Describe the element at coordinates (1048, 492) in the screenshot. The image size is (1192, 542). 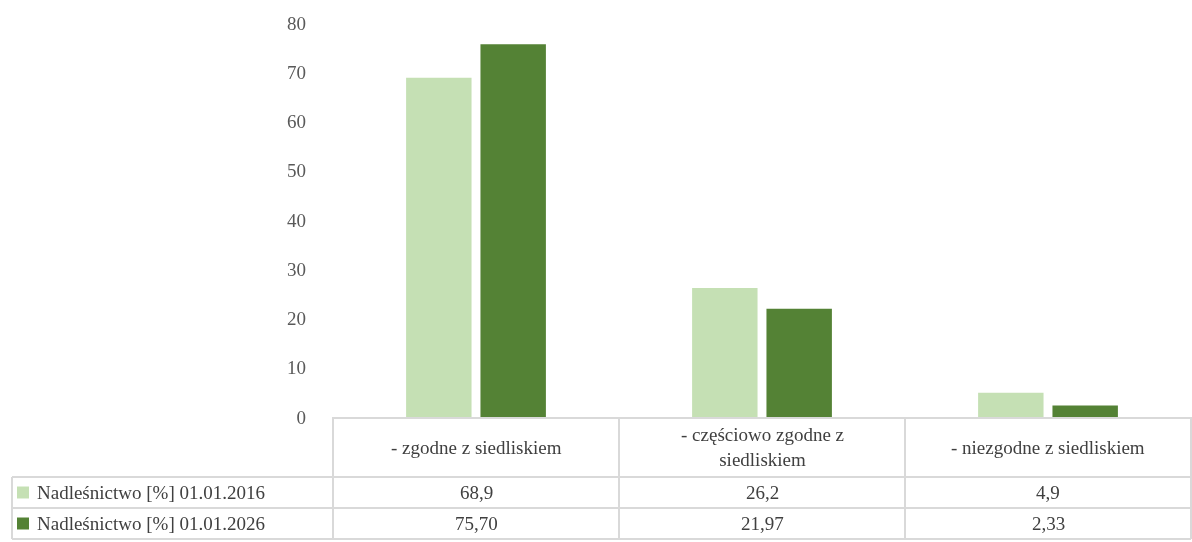
I see `data-label: 4,9` at that location.